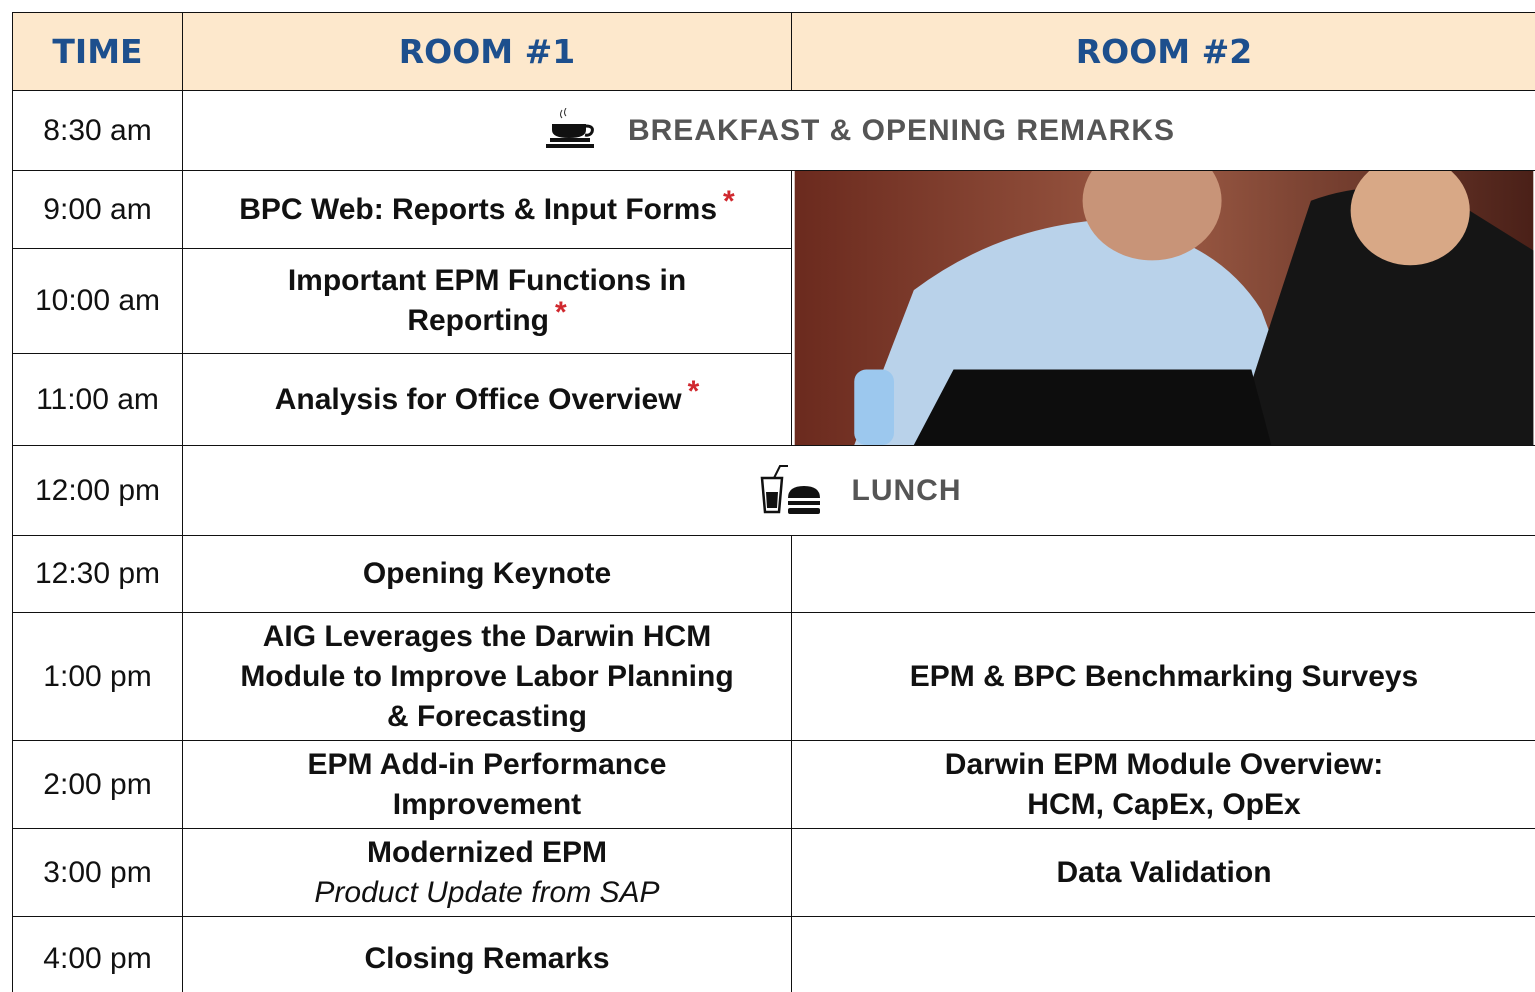  I want to click on time-cell: 4:00 pm, so click(97, 954).